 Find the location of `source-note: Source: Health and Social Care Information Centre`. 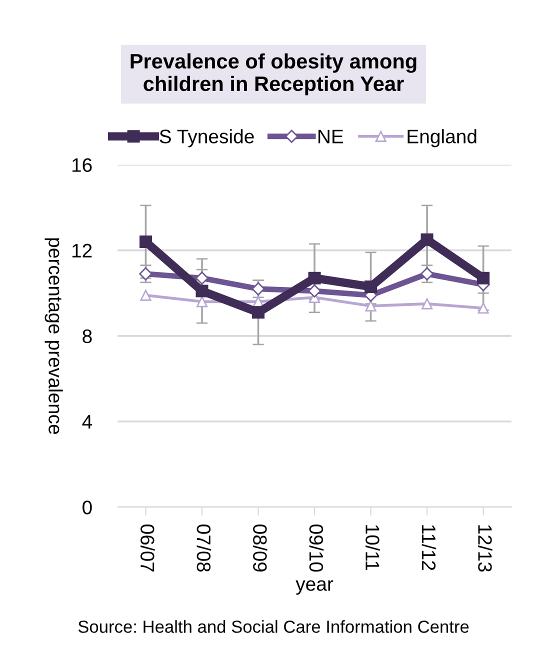

source-note: Source: Health and Social Care Information Centre is located at coordinates (273, 626).